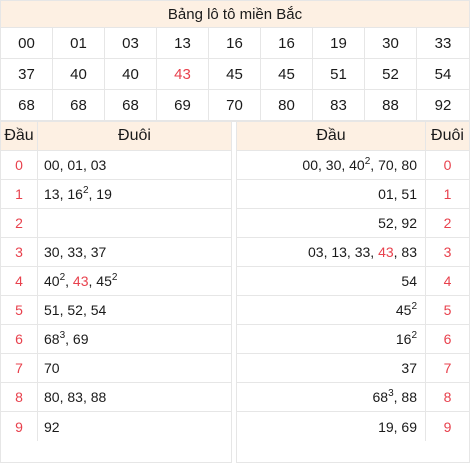 The image size is (470, 463). Describe the element at coordinates (134, 252) in the screenshot. I see `duoi-values: 30, 33, 37` at that location.